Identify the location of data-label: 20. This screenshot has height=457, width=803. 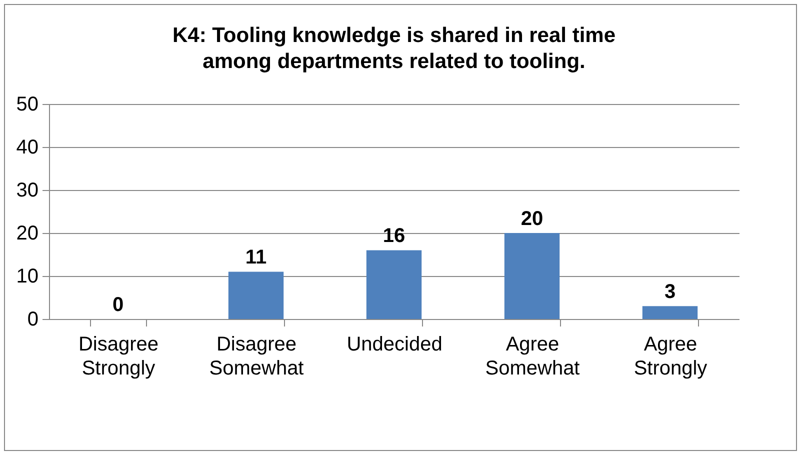
(532, 219).